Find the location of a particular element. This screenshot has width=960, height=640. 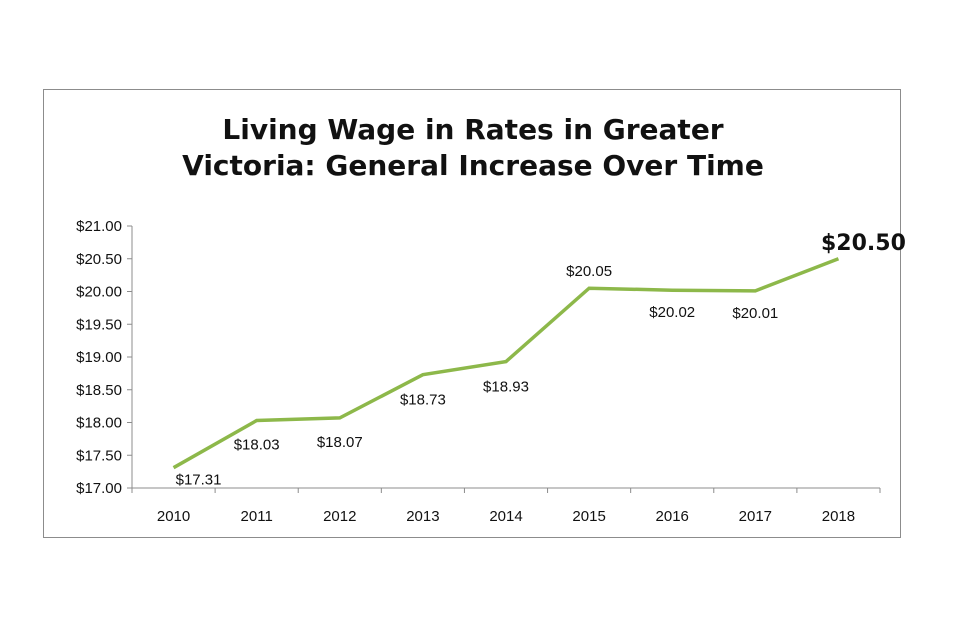

y-tick-label: $17.00 is located at coordinates (99, 488).